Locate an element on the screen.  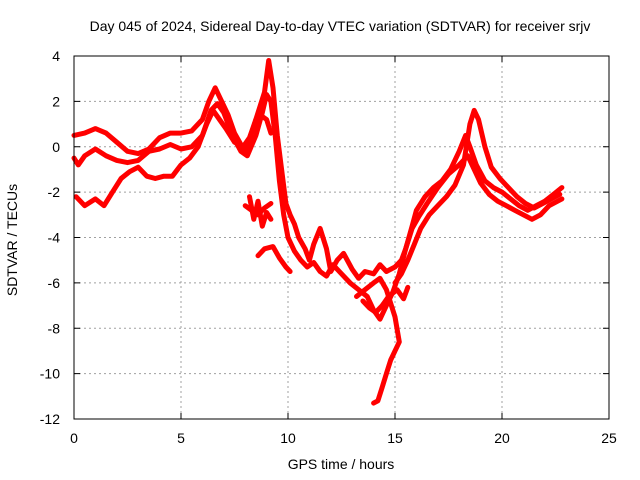
y-tick-label: 2 is located at coordinates (56, 101).